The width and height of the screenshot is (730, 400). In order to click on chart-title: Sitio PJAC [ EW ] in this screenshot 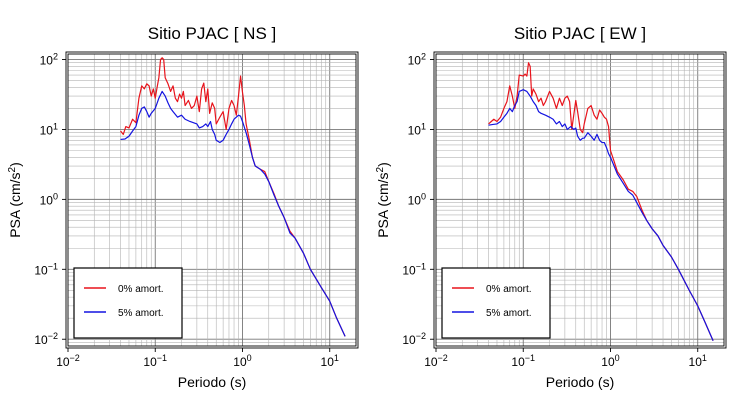, I will do `click(580, 33)`.